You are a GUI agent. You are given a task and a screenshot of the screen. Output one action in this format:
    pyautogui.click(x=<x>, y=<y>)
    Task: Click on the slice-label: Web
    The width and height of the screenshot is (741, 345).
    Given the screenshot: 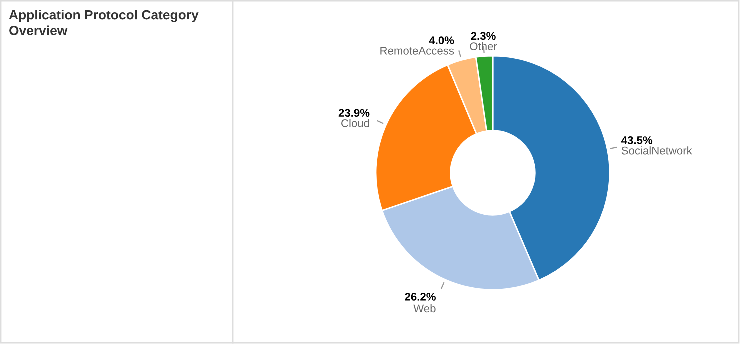 What is the action you would take?
    pyautogui.click(x=425, y=308)
    